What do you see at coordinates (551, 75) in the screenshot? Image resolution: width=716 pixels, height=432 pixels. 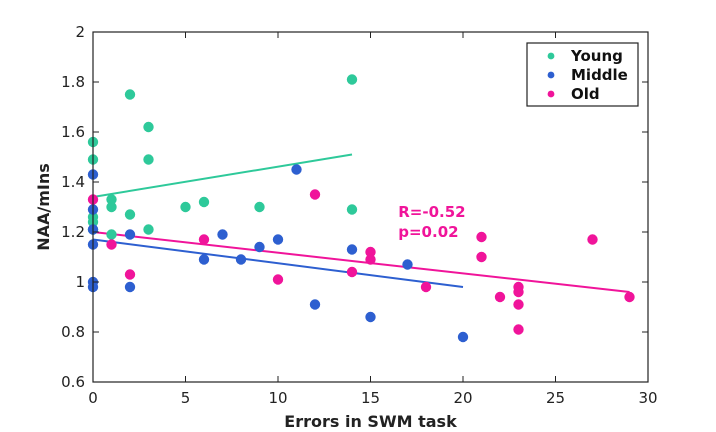 I see `legend-marker-middle` at bounding box center [551, 75].